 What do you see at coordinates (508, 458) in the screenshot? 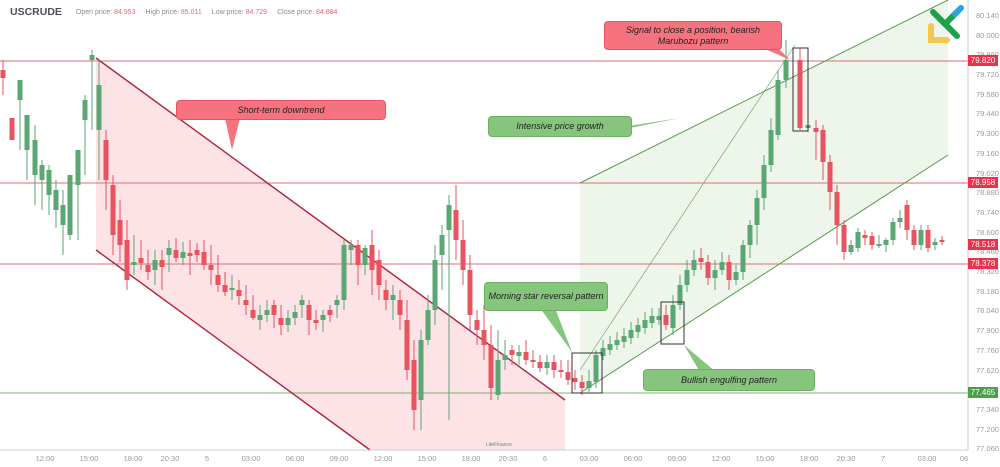
I see `x-tick-label: 20:30` at bounding box center [508, 458].